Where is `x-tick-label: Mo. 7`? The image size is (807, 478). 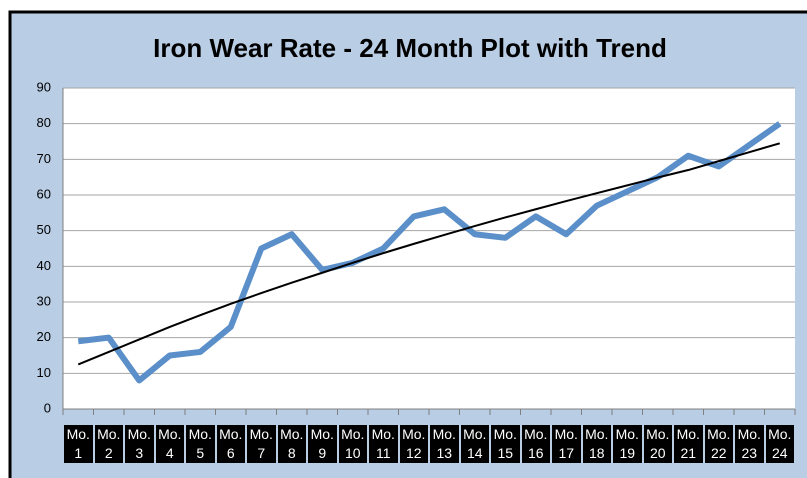
x-tick-label: Mo. 7 is located at coordinates (261, 444).